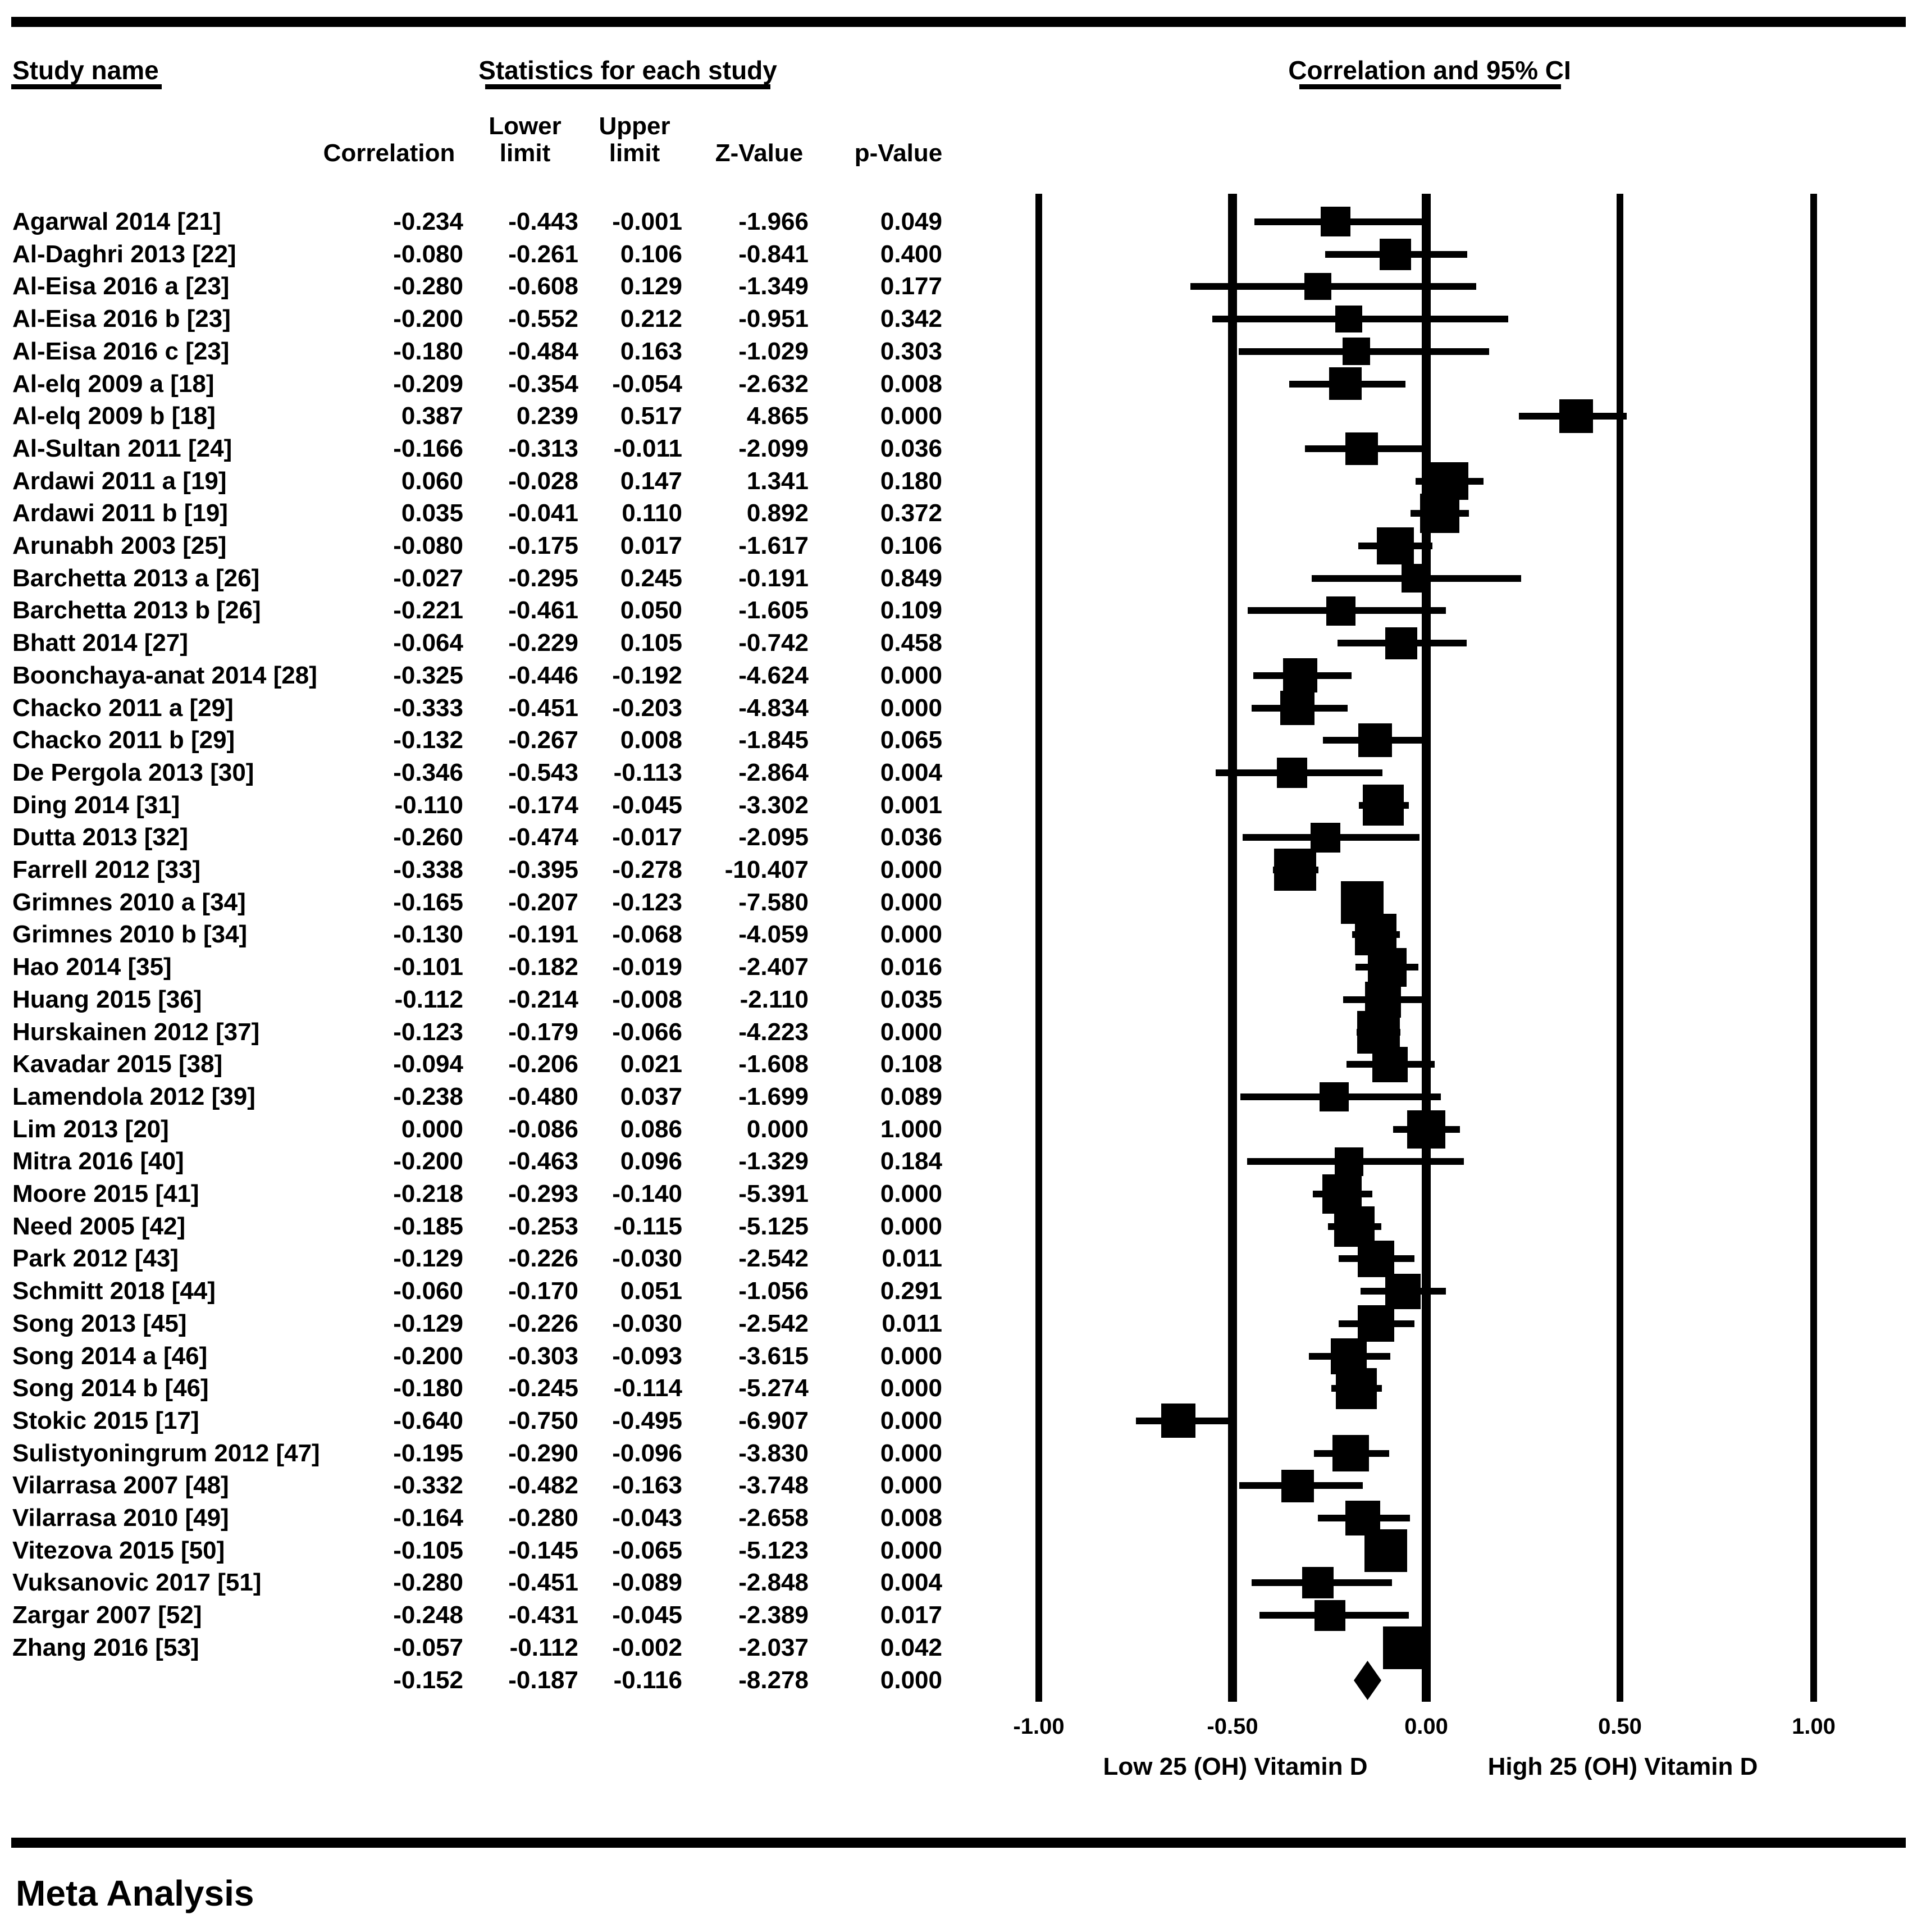  What do you see at coordinates (543, 286) in the screenshot?
I see `stat-lower-limit: -0.608` at bounding box center [543, 286].